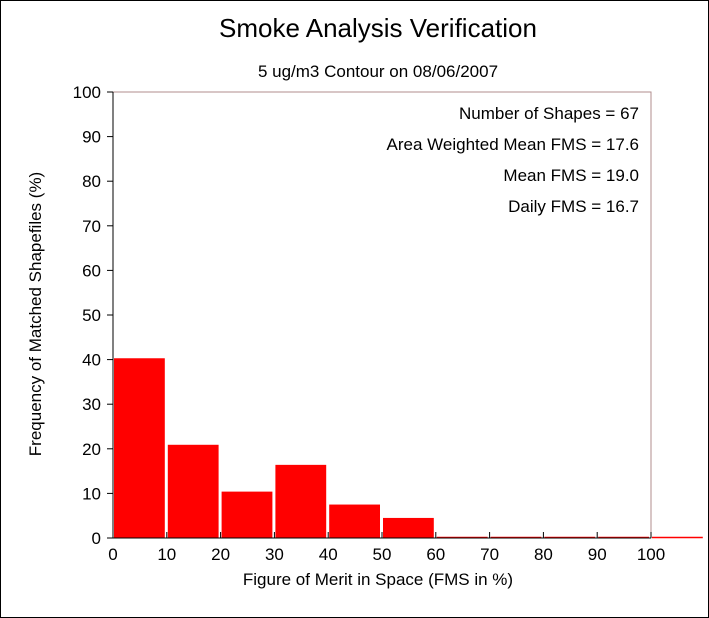 The height and width of the screenshot is (618, 709). I want to click on y-tick-label-30: 30, so click(91, 404).